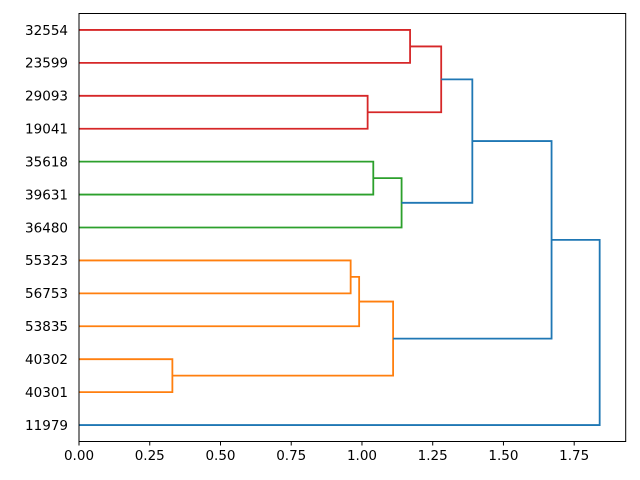  Describe the element at coordinates (224, 112) in the screenshot. I see `dendrogram-link-m6` at that location.